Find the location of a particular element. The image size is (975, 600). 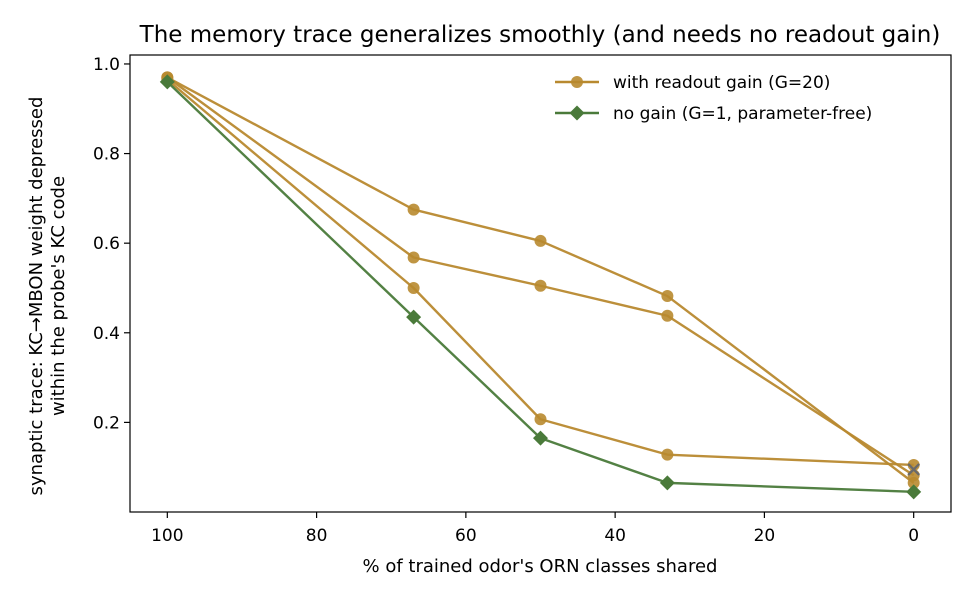

legend-item: with readout gain (G=20) is located at coordinates (692, 83).